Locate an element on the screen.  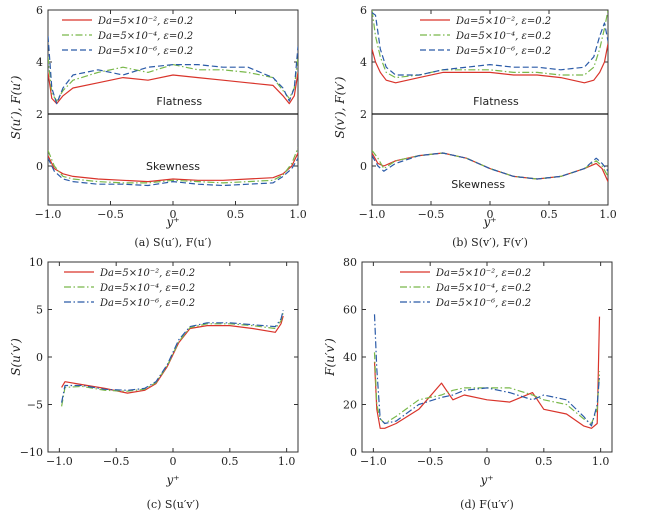
panel-c-x-axis-label: y⁺ is located at coordinates (172, 480).